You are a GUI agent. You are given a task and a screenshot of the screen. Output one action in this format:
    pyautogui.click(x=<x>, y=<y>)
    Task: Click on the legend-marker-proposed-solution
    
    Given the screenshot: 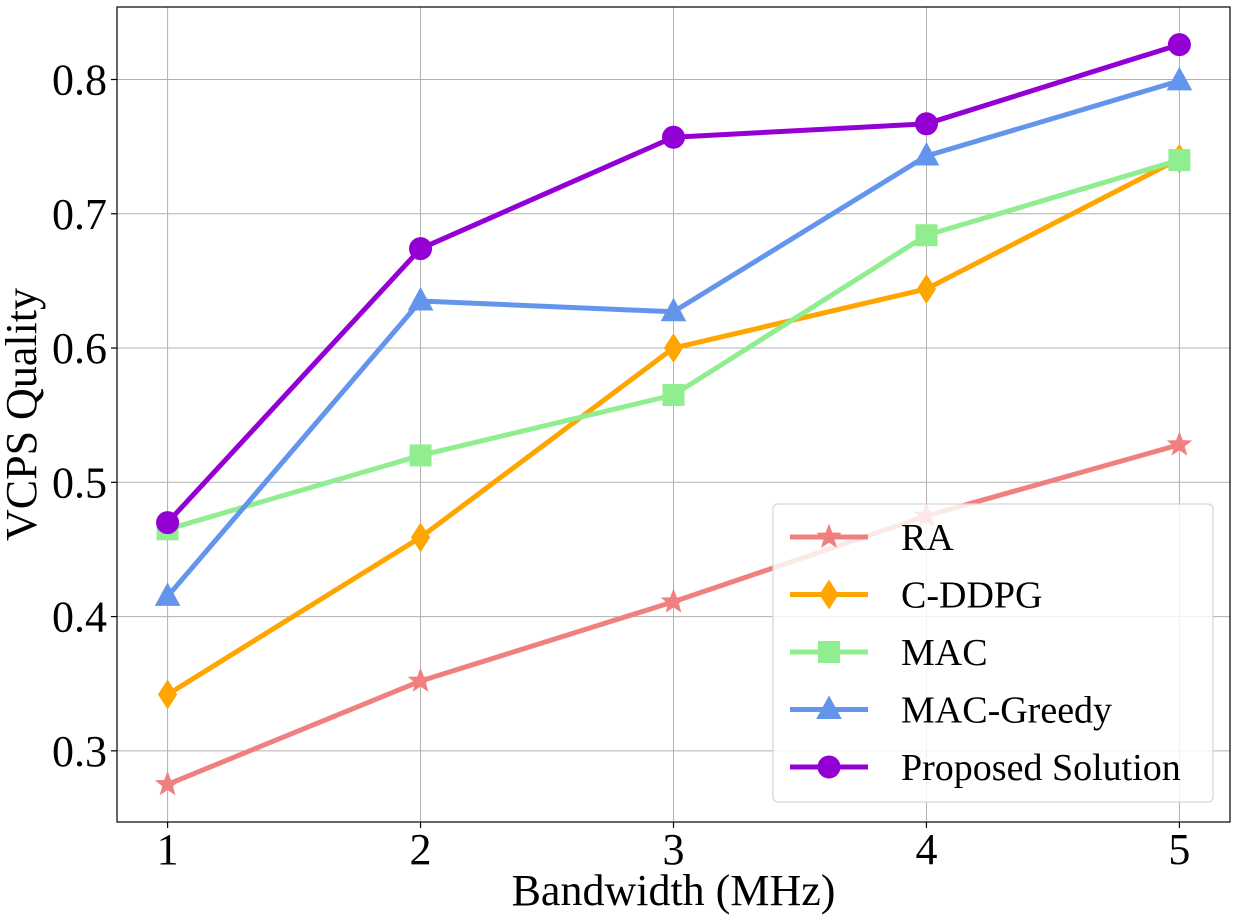 What is the action you would take?
    pyautogui.click(x=829, y=767)
    